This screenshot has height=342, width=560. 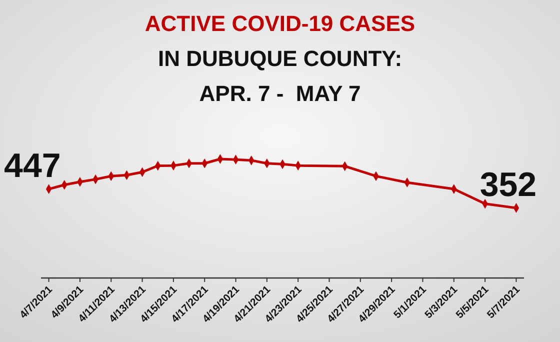 I want to click on chart-title: ACTIVE COVID-19 CASES, so click(x=280, y=23).